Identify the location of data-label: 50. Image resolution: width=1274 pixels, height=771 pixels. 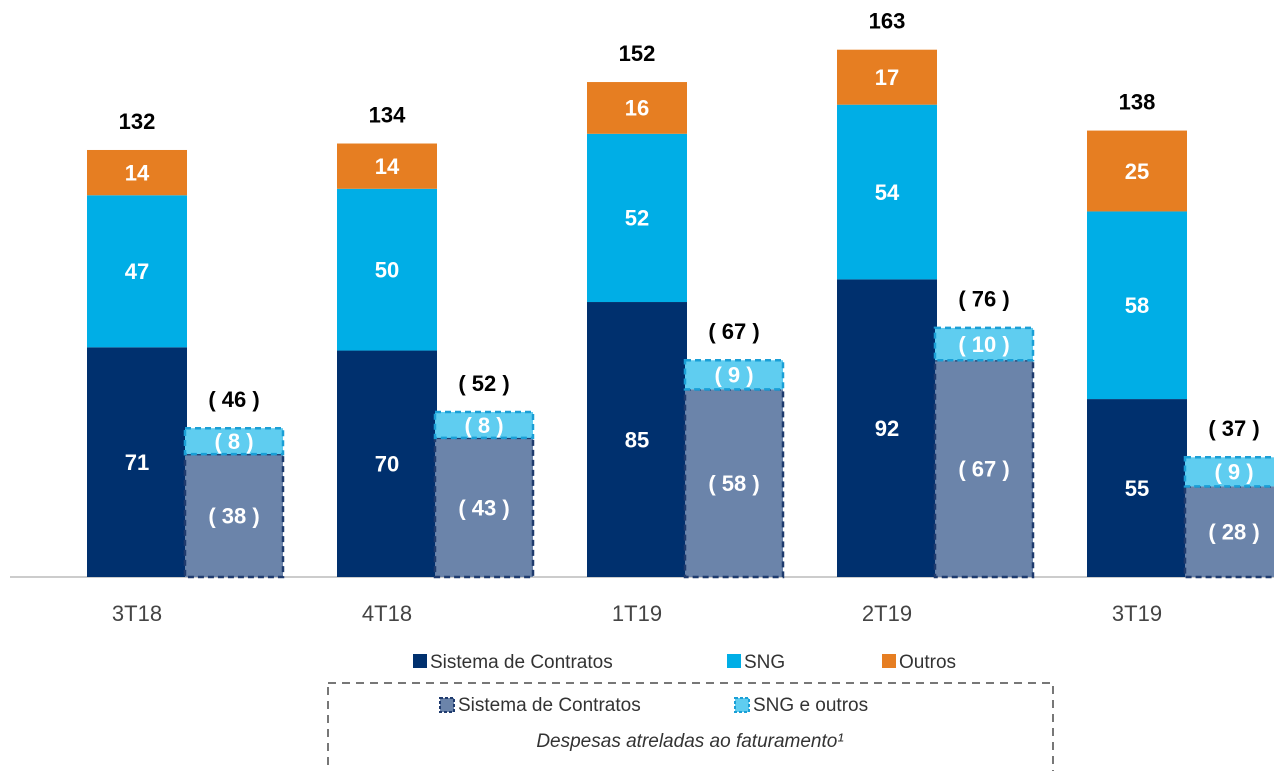
(387, 269).